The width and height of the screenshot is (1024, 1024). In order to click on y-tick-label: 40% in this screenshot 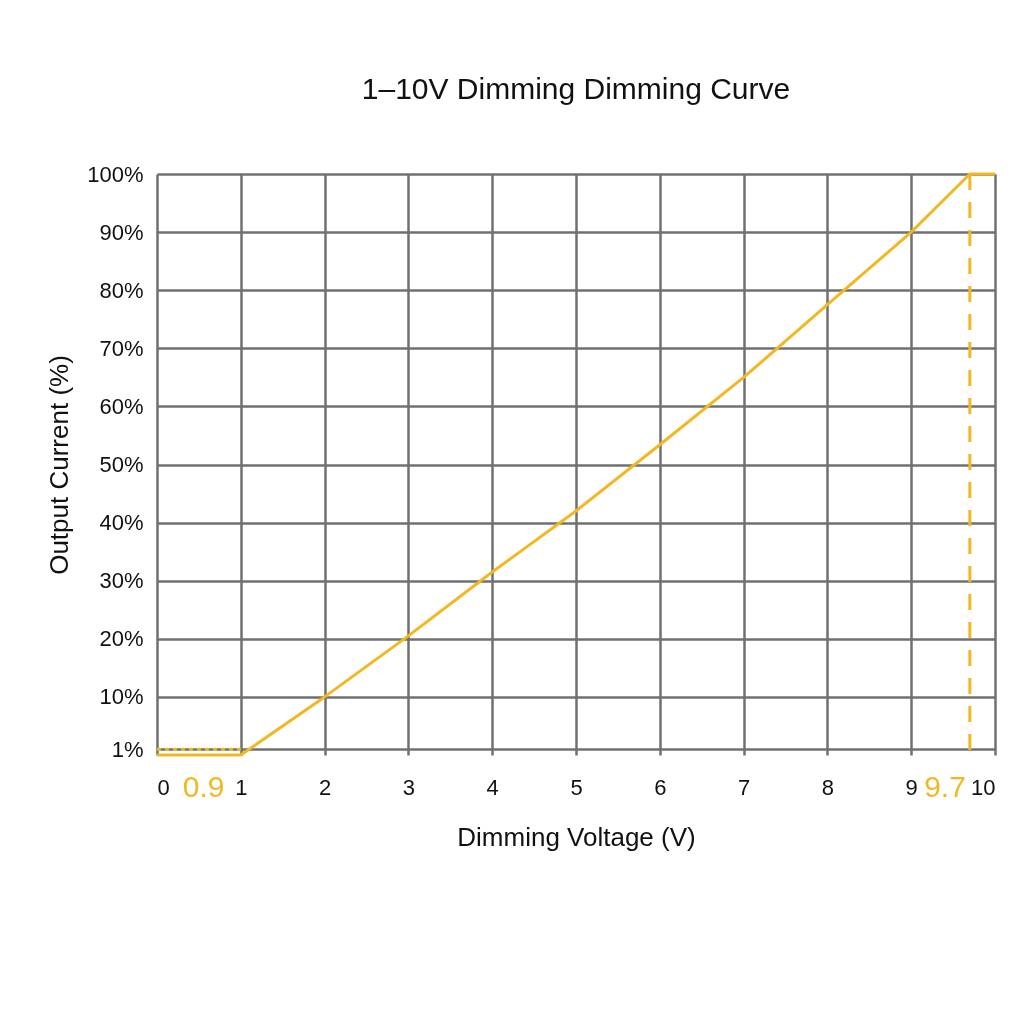, I will do `click(121, 523)`.